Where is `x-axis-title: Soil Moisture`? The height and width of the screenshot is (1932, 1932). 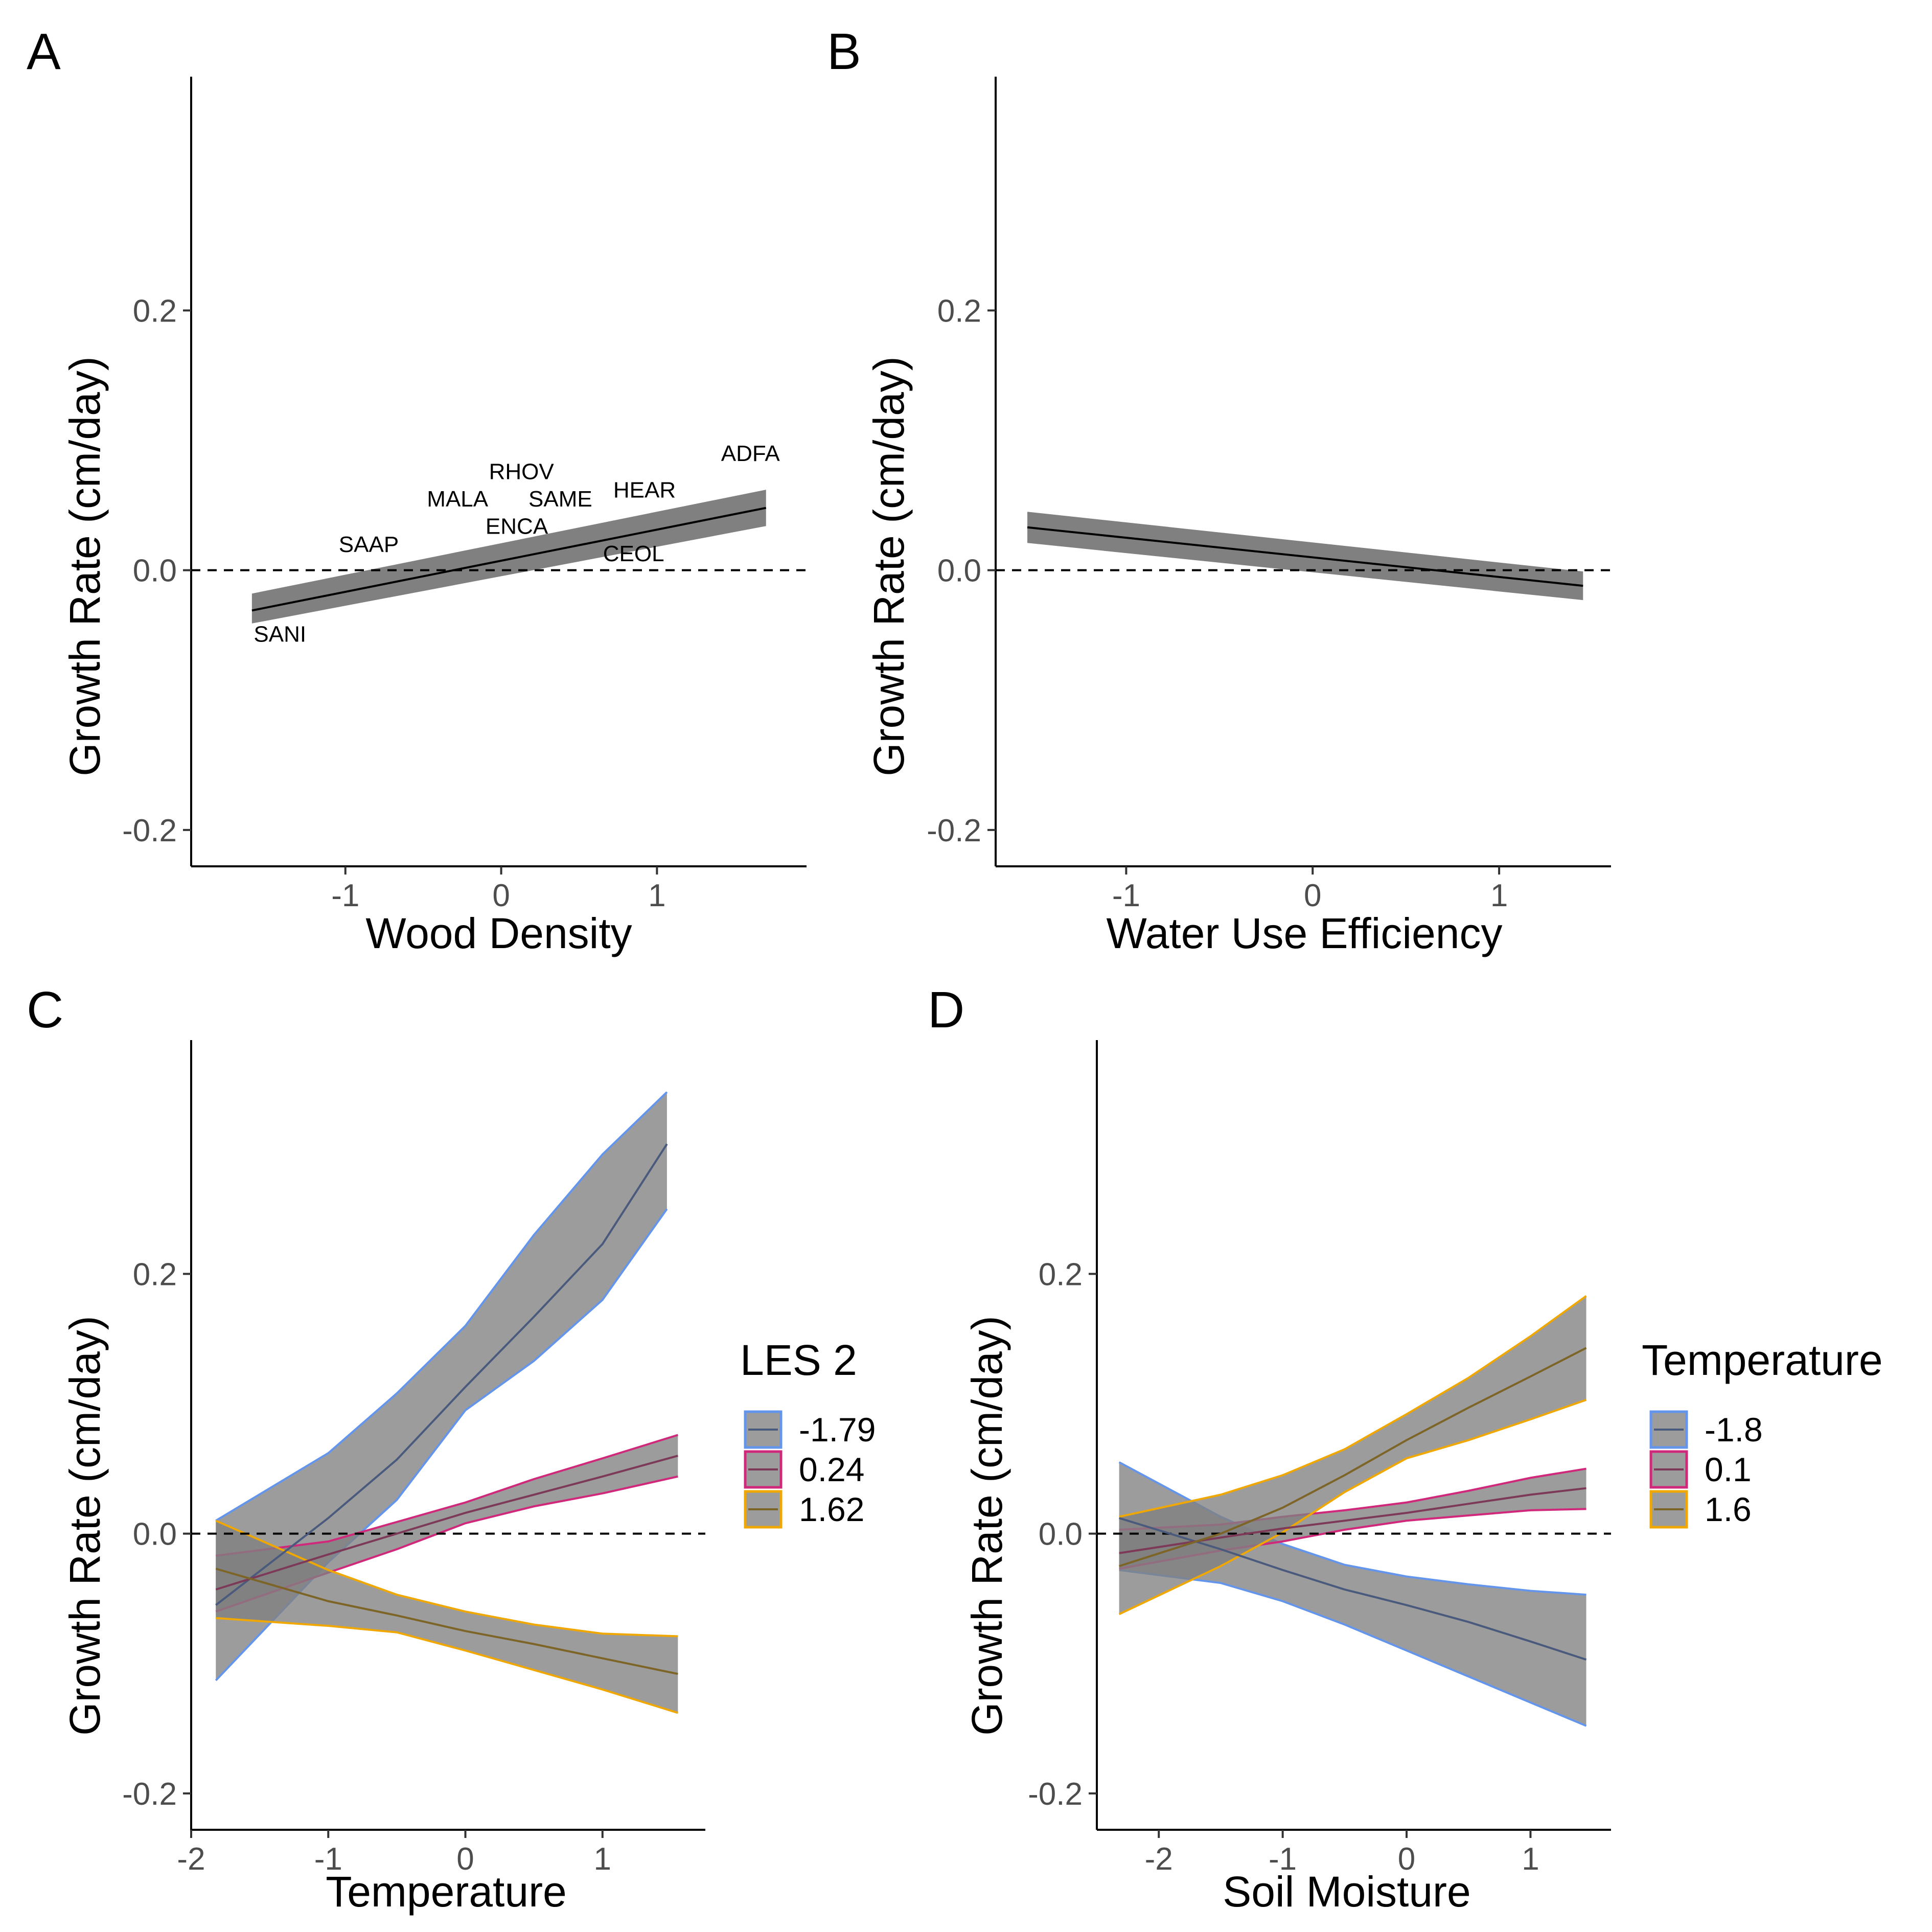 x-axis-title: Soil Moisture is located at coordinates (1347, 1892).